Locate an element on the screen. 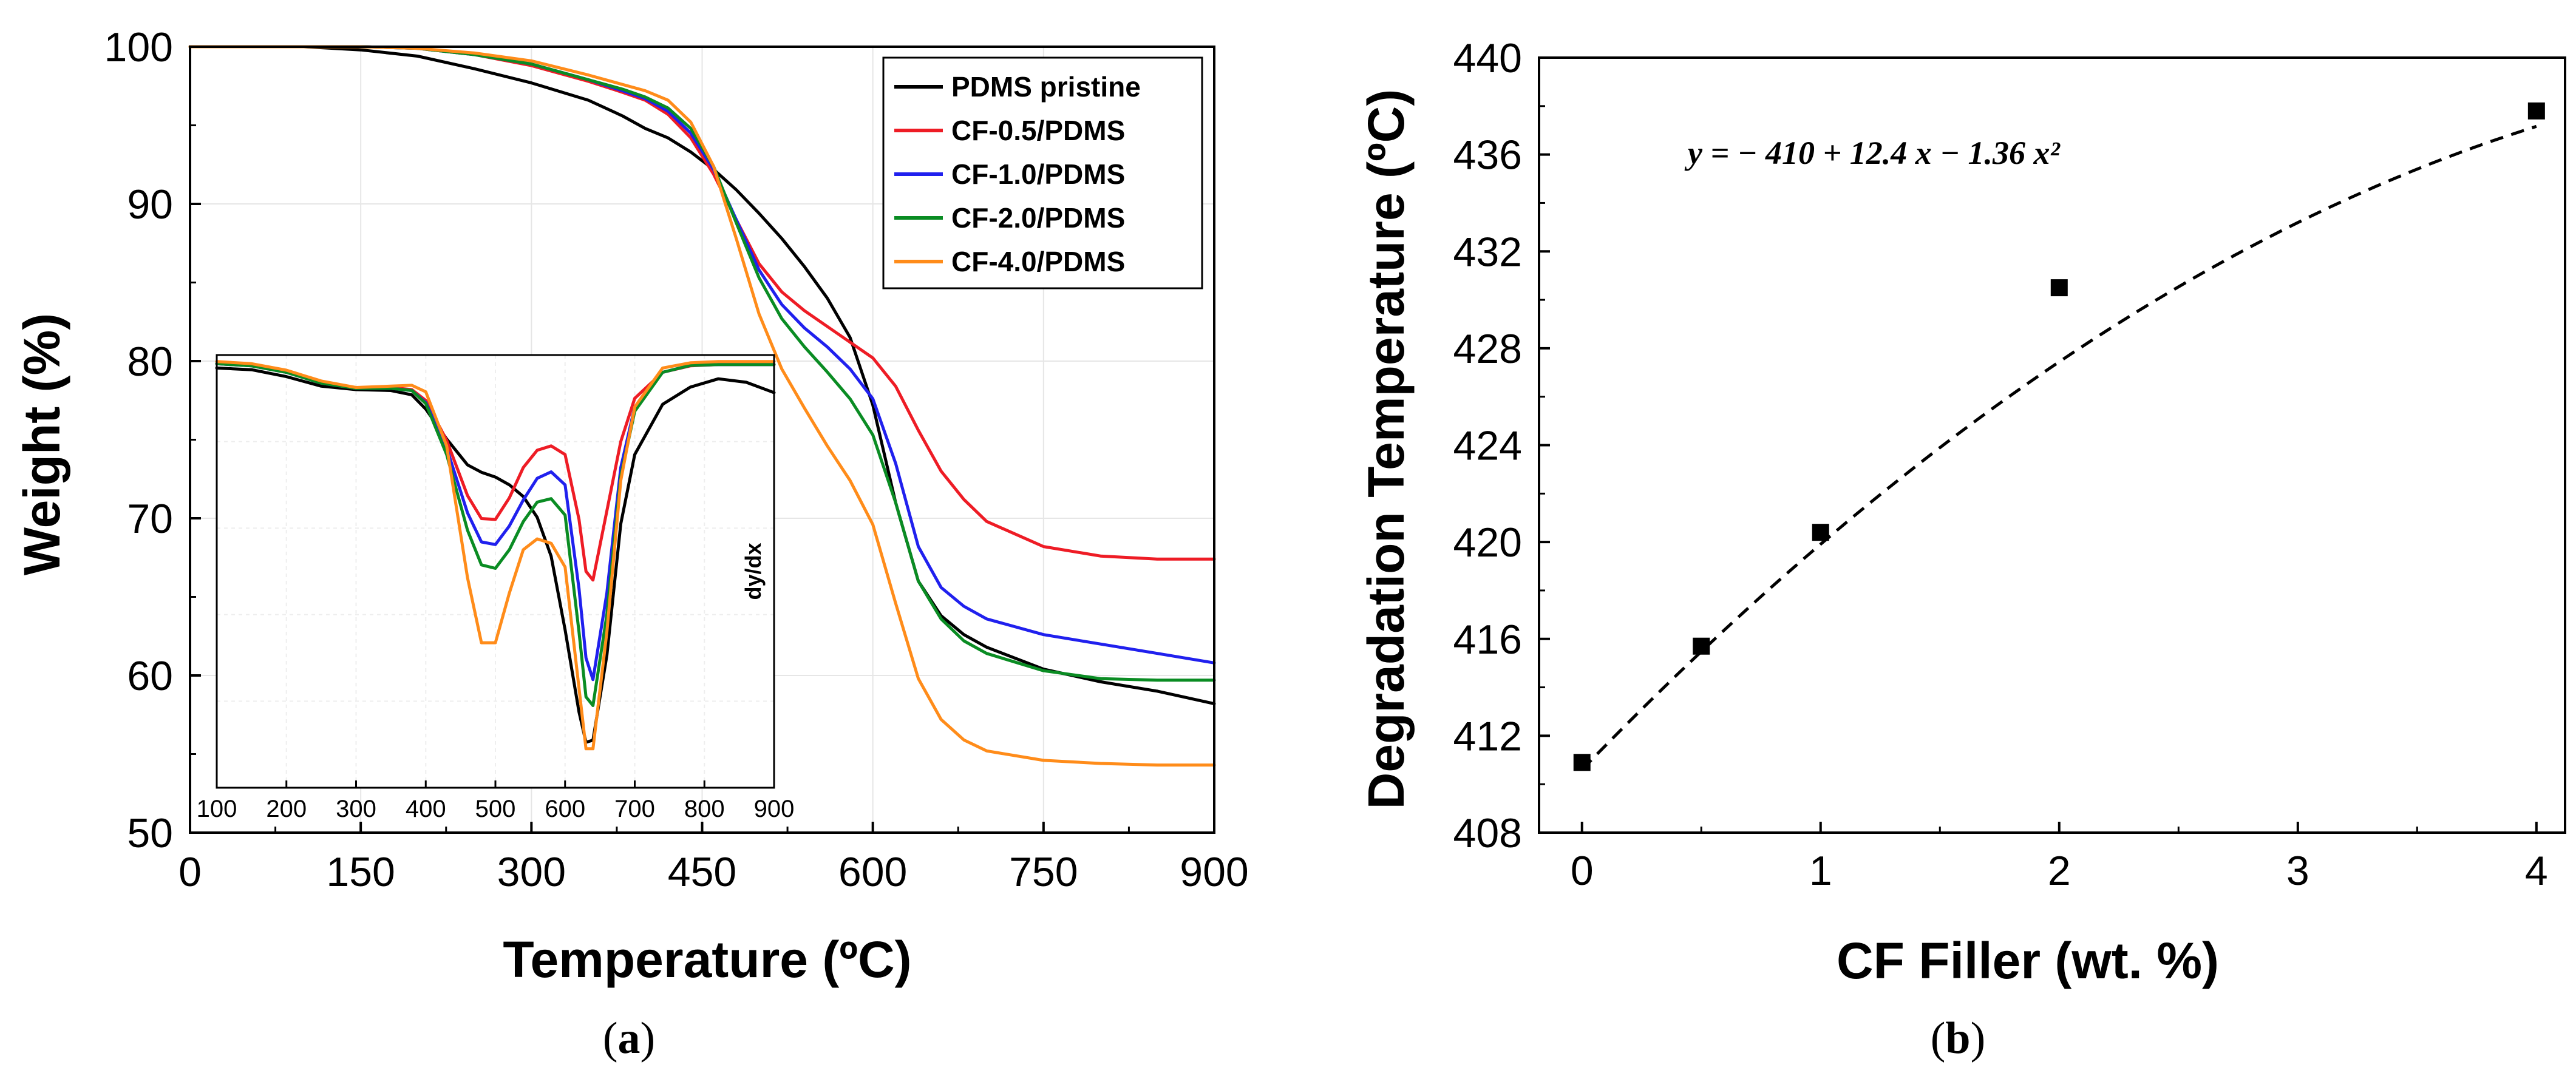  panel-a-x-tick-label: 450 is located at coordinates (702, 872).